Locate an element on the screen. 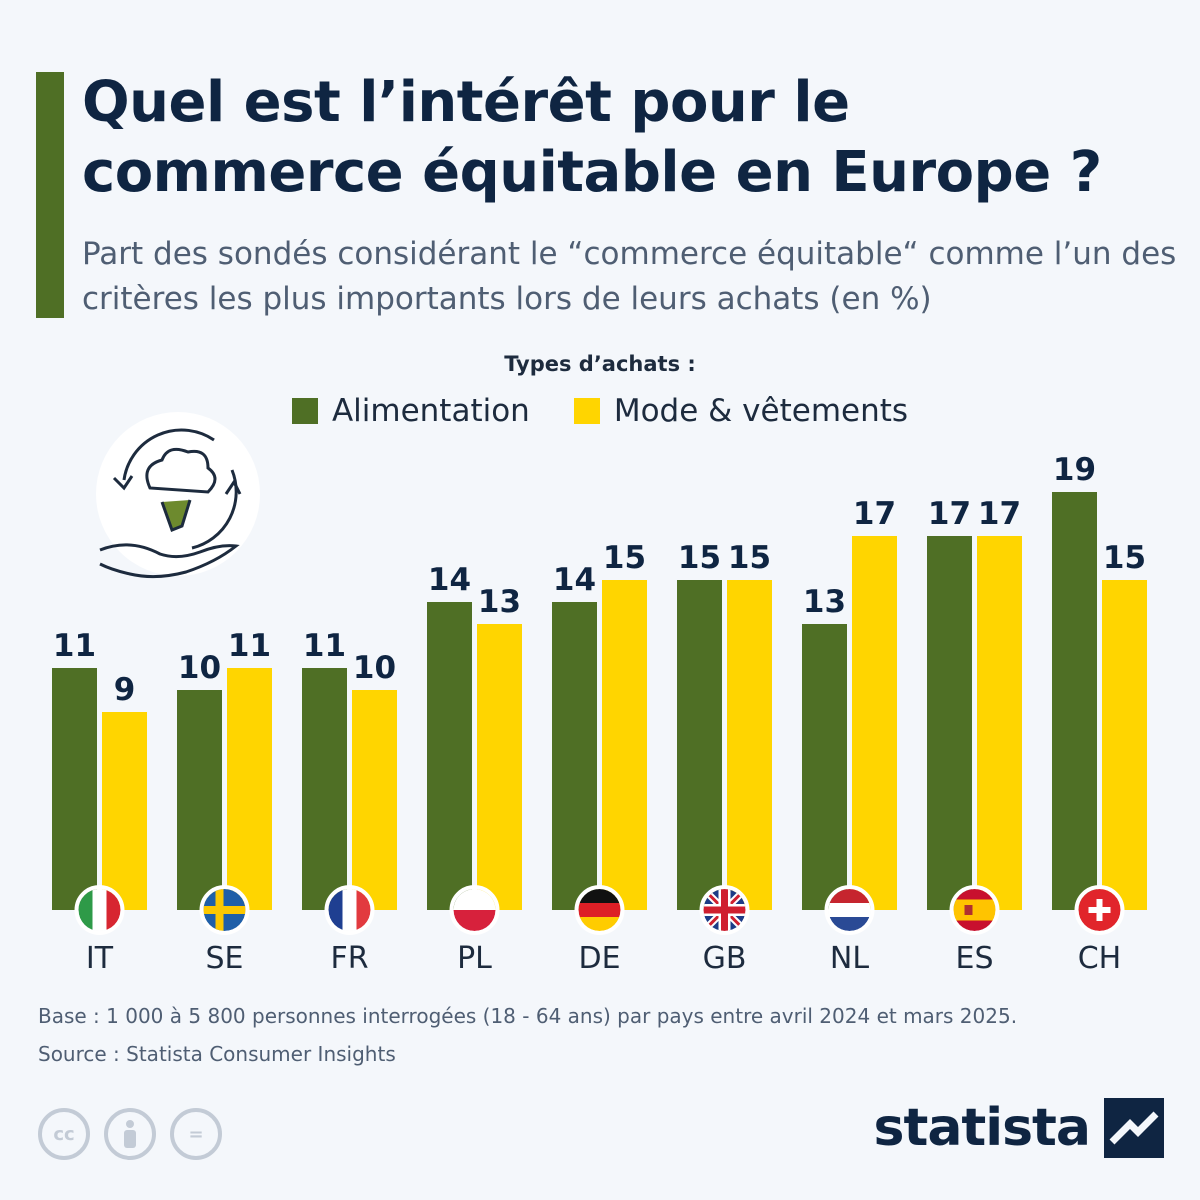  value-label-fashion-de: 15 is located at coordinates (624, 558).